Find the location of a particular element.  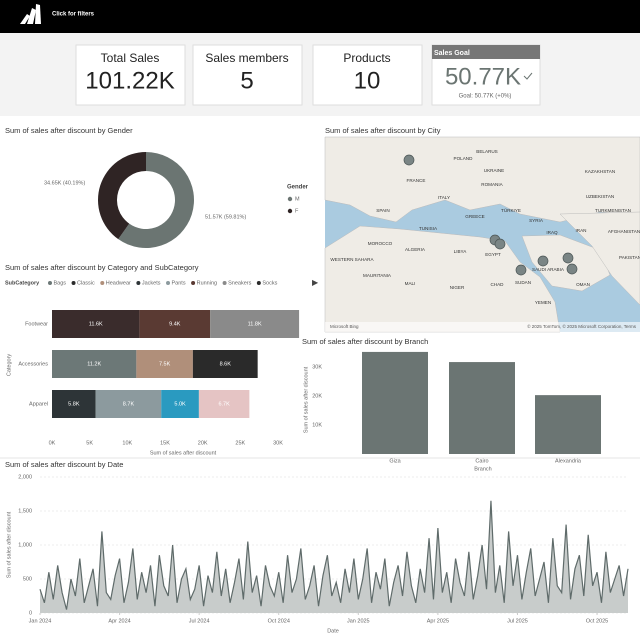

x-tick-label: Giza is located at coordinates (395, 461).